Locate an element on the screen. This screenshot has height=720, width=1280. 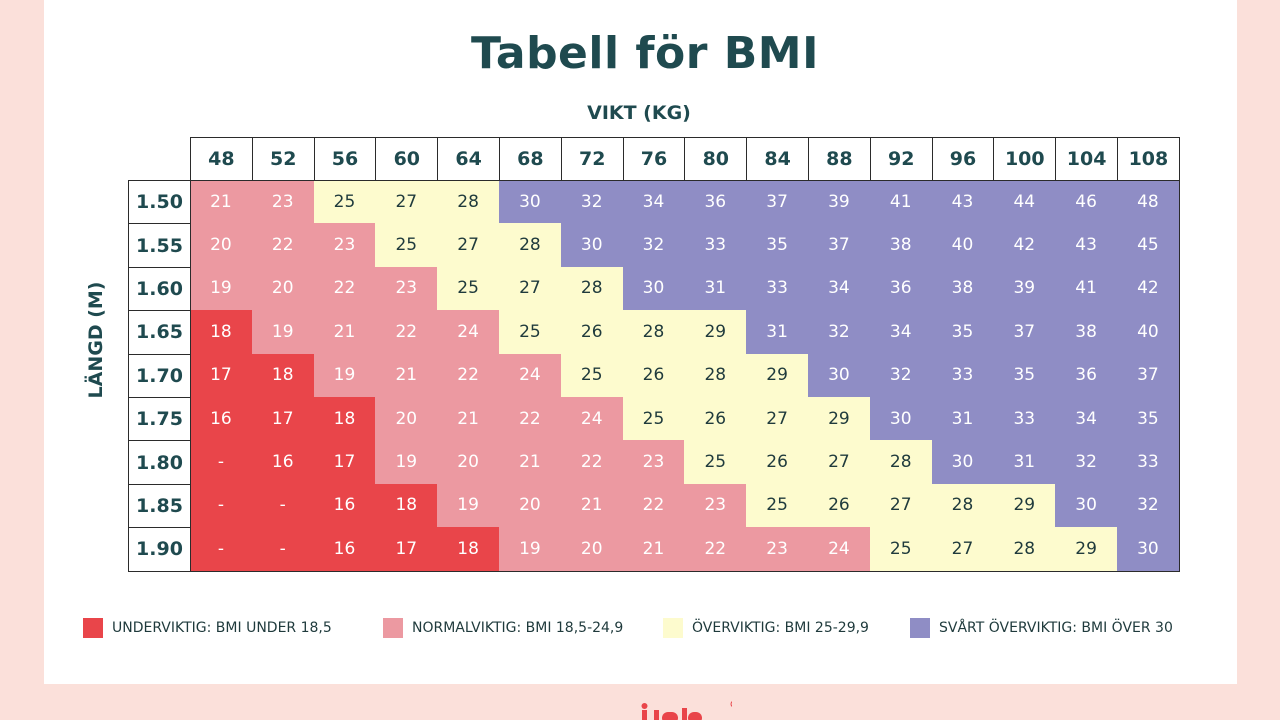
column-header: 64 is located at coordinates (468, 159).